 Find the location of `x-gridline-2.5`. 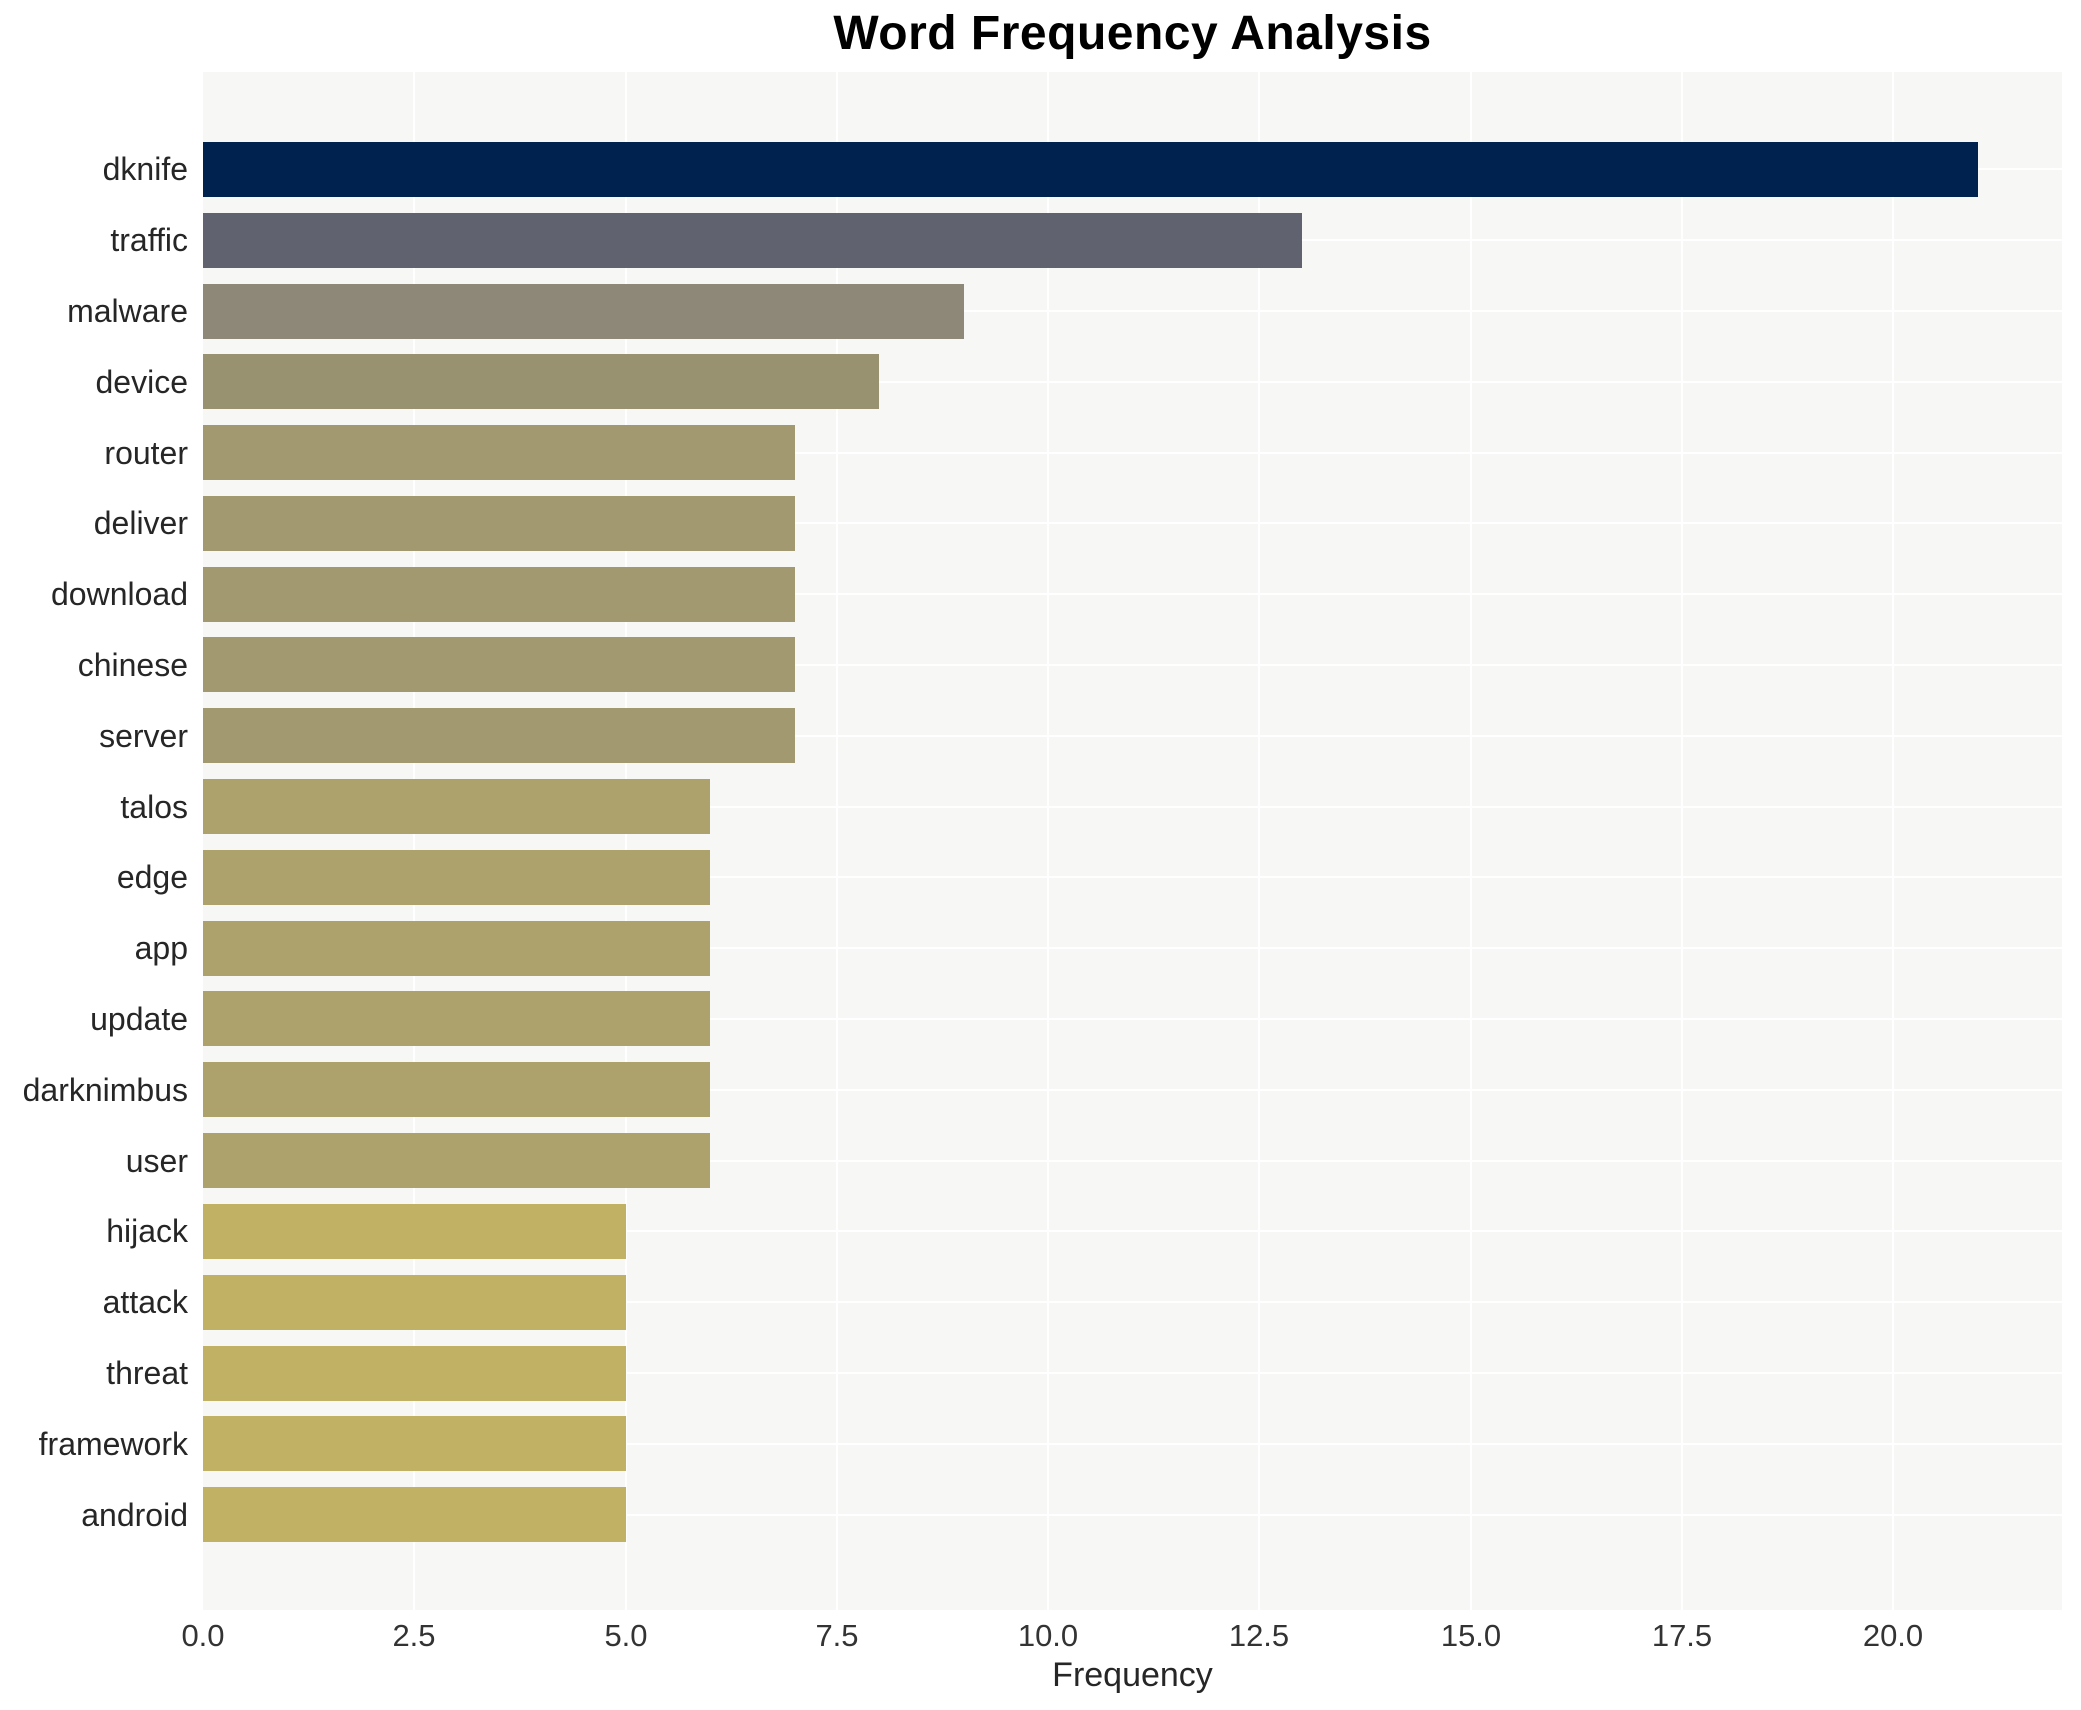

x-gridline-2.5 is located at coordinates (414, 841).